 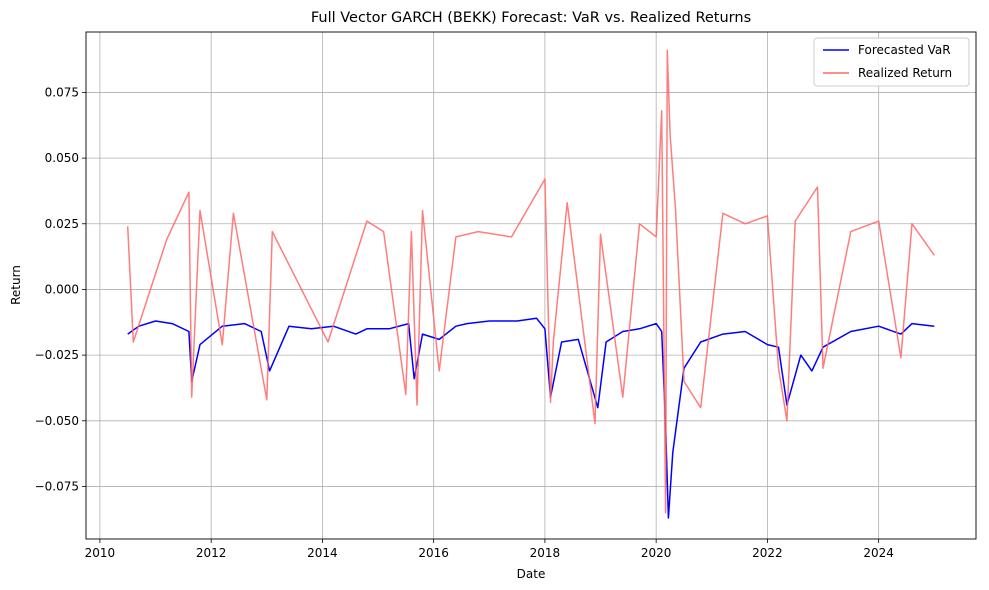 I want to click on legend-label-realized-return: Realized Return, so click(x=905, y=73).